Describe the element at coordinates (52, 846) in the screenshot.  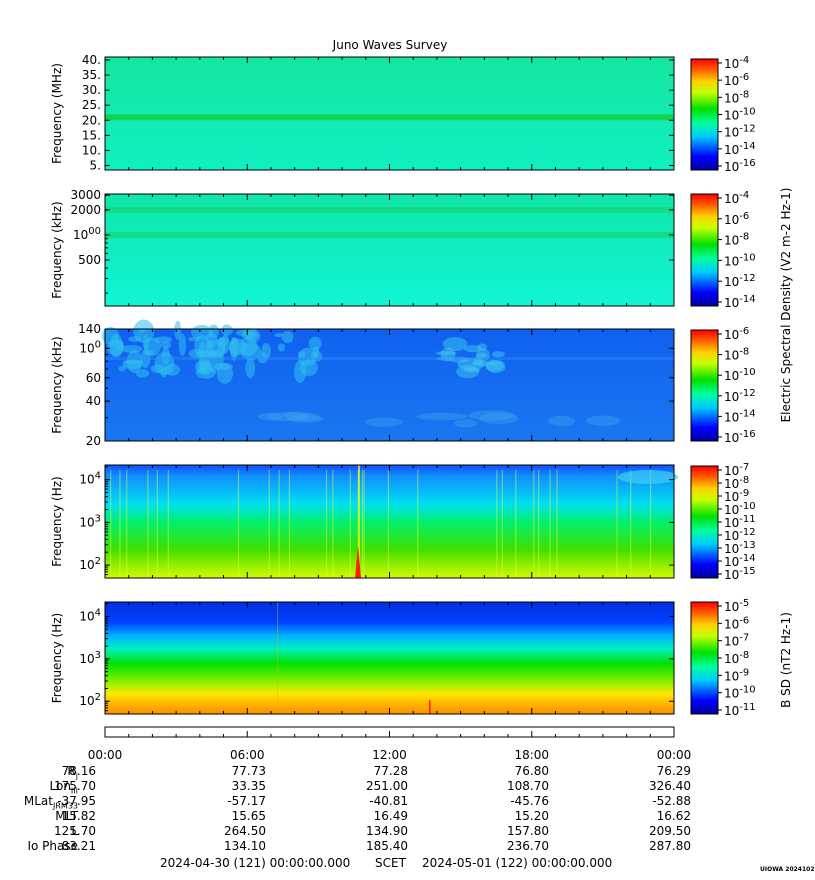
I see `ephemeris-label: Io Phase` at that location.